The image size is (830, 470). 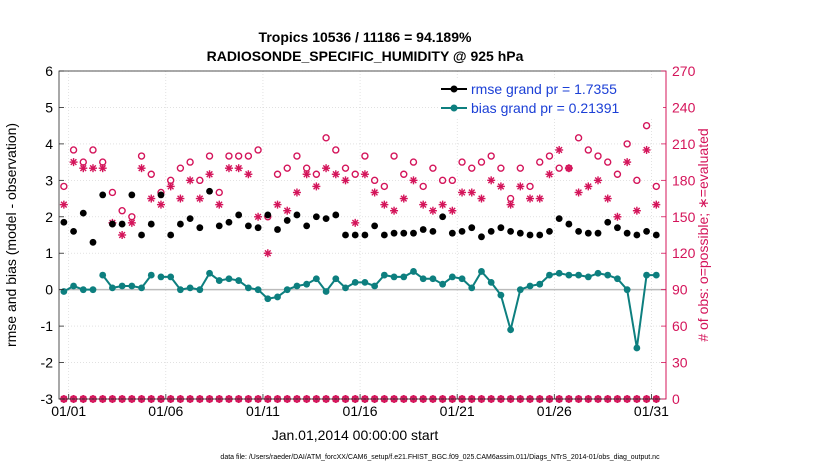 I want to click on legend-bias-marker, so click(x=454, y=108).